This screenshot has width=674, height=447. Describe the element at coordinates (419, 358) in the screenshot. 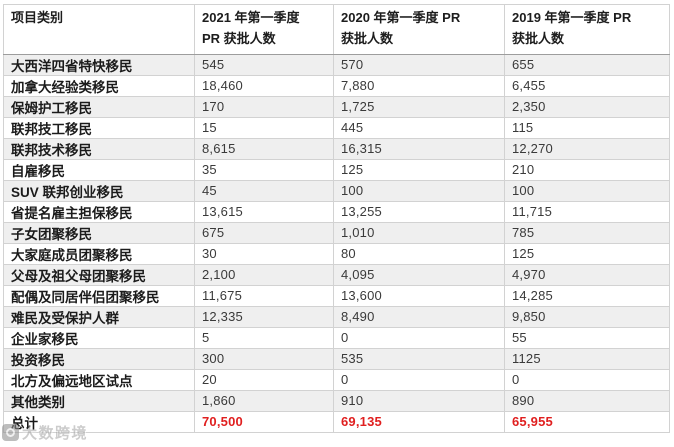

I see `value-cell: 535` at that location.